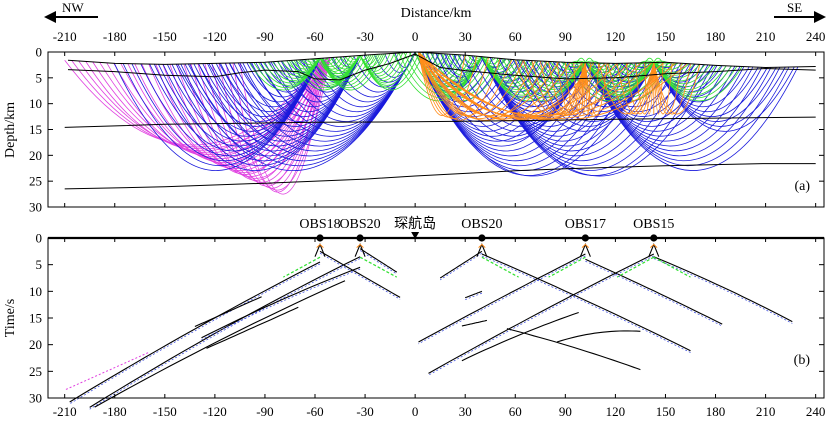  What do you see at coordinates (415, 224) in the screenshot?
I see `station-label: 琛航岛` at bounding box center [415, 224].